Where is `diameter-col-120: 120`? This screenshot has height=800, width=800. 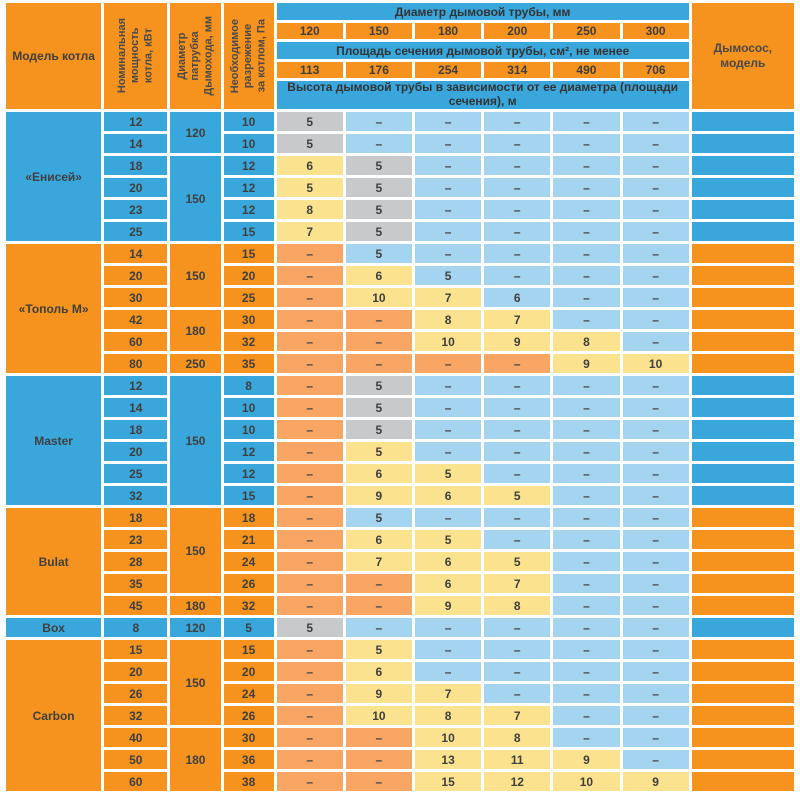 diameter-col-120: 120 is located at coordinates (309, 31).